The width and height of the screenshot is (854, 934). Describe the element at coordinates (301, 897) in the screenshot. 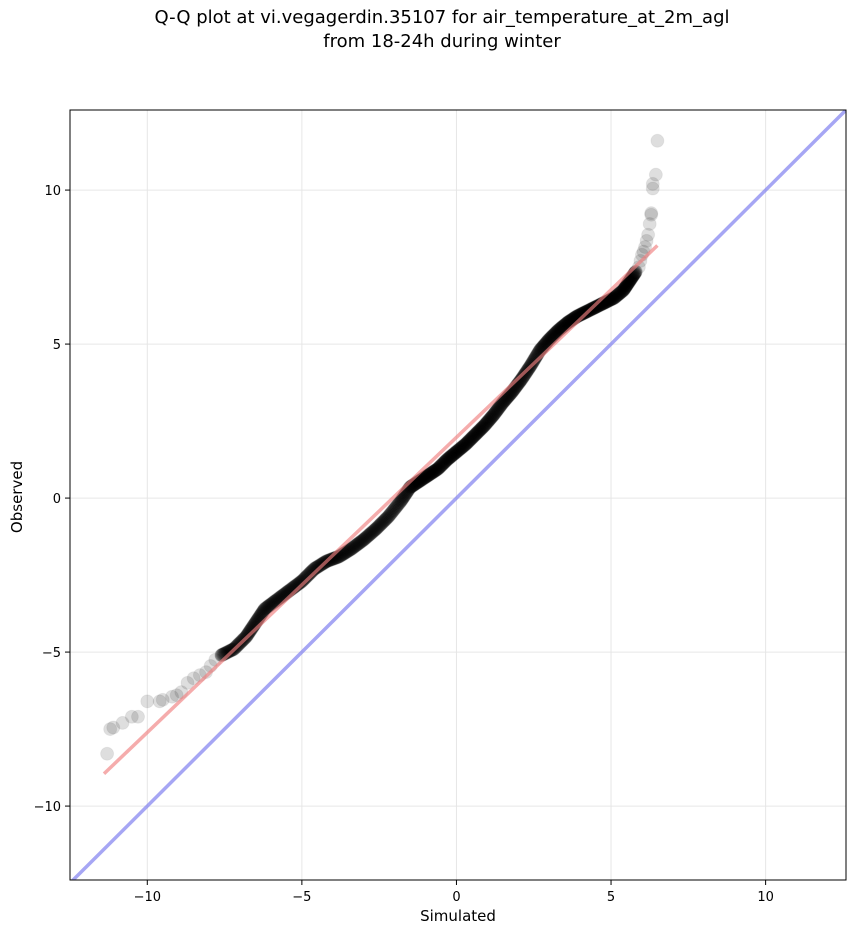

I see `x-tick-label: −5` at that location.